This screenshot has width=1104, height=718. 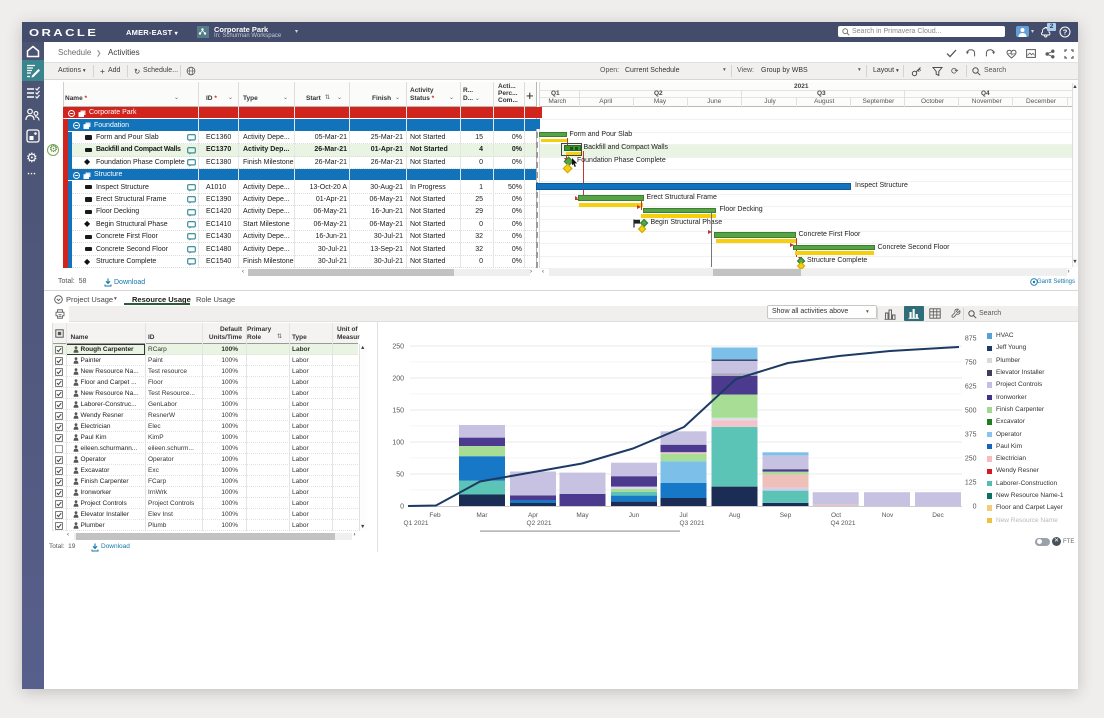 I want to click on svg-text: 750, so click(x=971, y=363).